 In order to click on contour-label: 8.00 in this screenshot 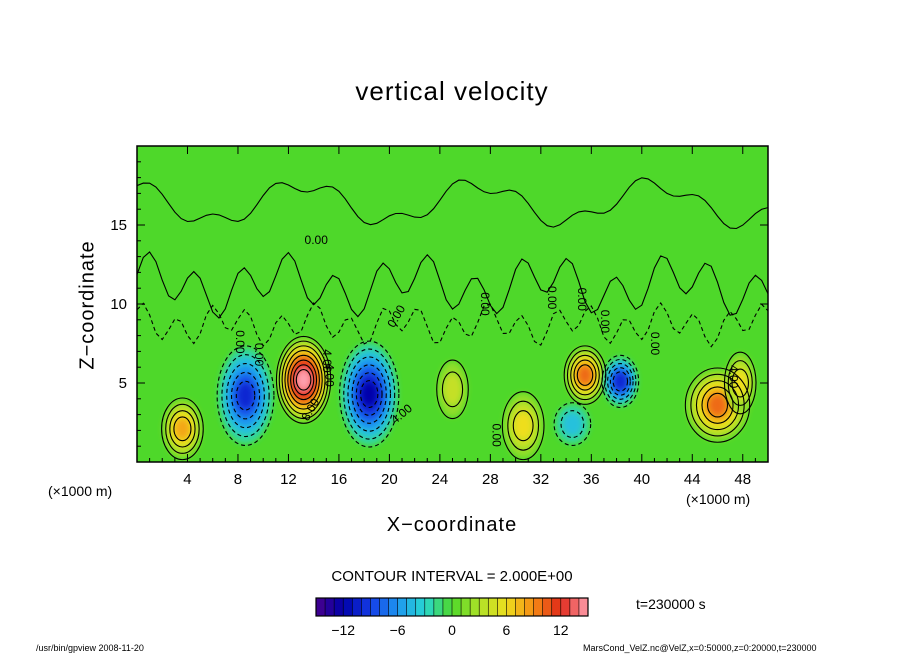, I will do `click(311, 410)`.